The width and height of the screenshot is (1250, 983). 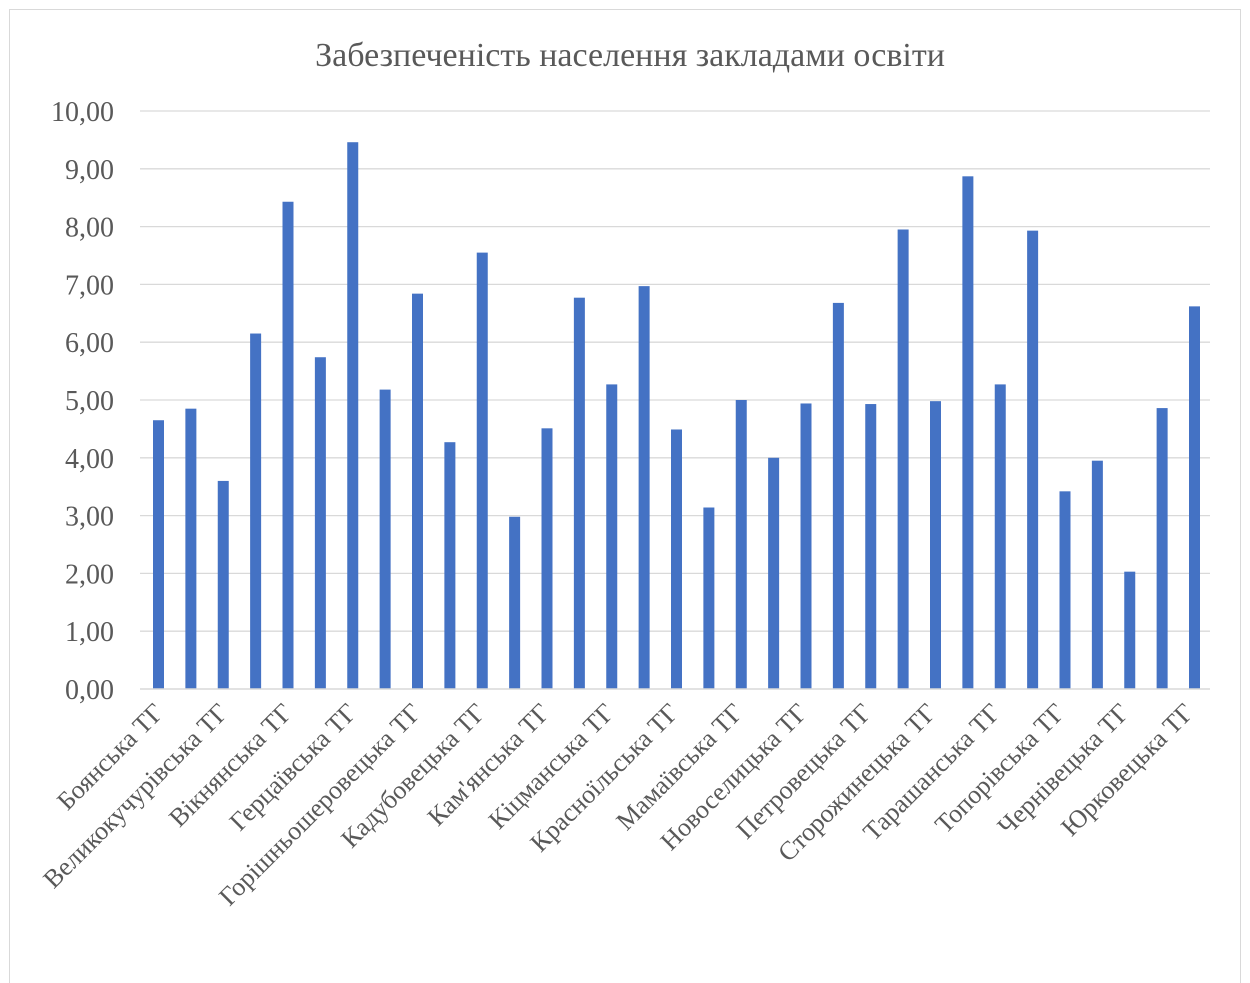 I want to click on y-tick-label: 5,00, so click(x=89, y=401).